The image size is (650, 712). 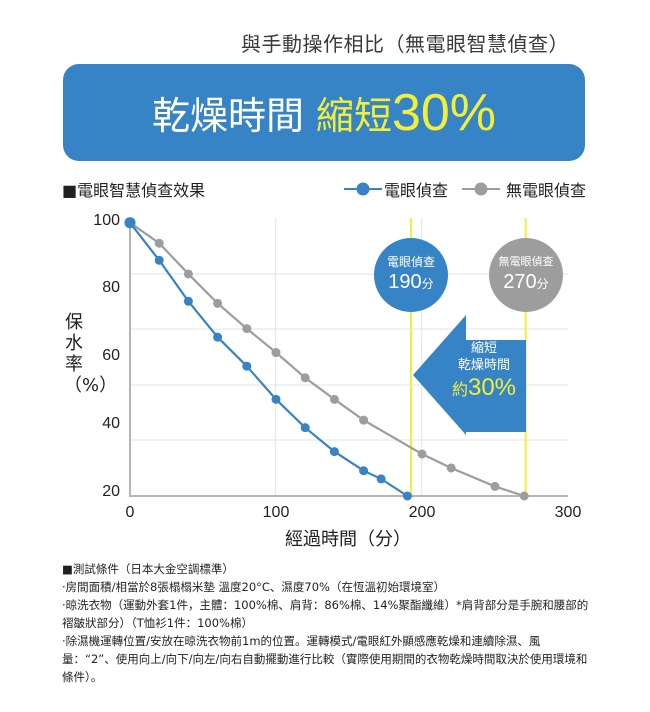 What do you see at coordinates (520, 282) in the screenshot?
I see `callout-without-sensor-value: 270` at bounding box center [520, 282].